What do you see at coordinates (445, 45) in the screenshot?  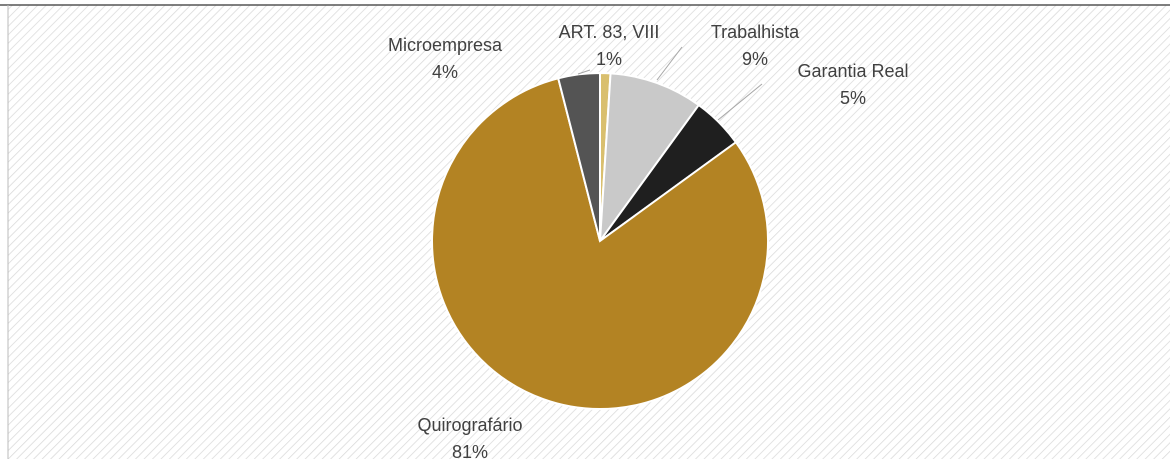 I see `slice-label: Microempresa` at bounding box center [445, 45].